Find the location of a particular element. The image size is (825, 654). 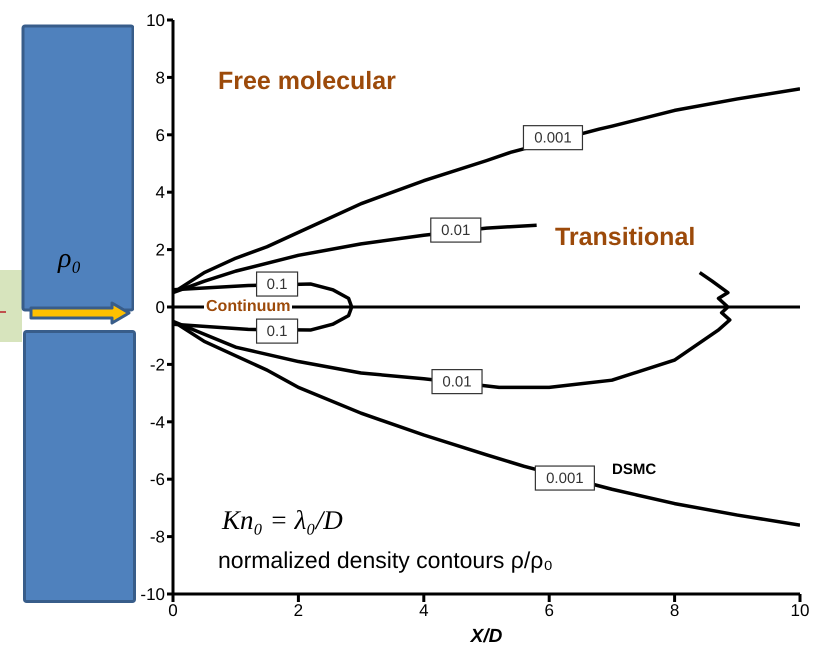

annotation: Transitional is located at coordinates (625, 237).